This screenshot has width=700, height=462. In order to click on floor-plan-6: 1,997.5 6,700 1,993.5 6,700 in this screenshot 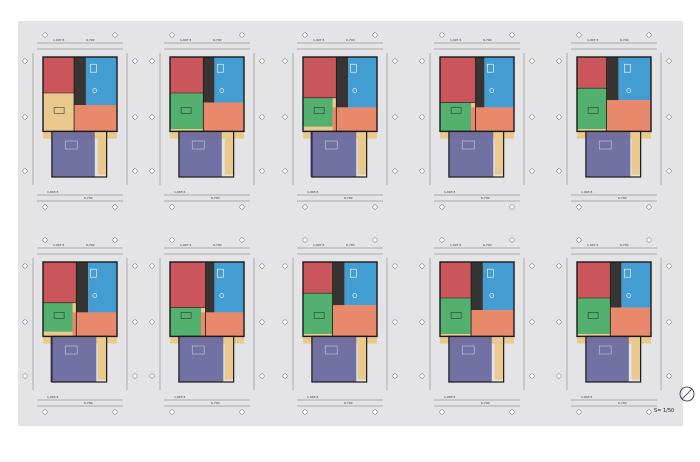, I will do `click(80, 326)`.